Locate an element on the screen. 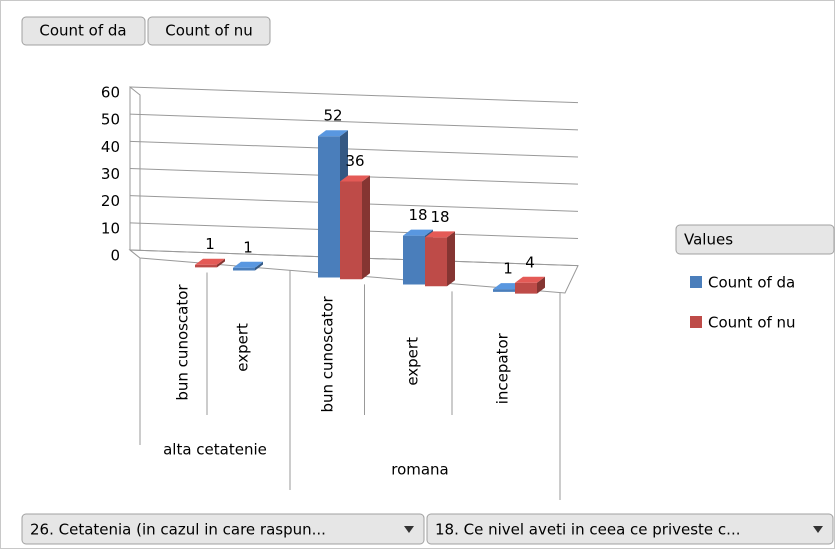  field-button-label: Count of nu is located at coordinates (209, 31).